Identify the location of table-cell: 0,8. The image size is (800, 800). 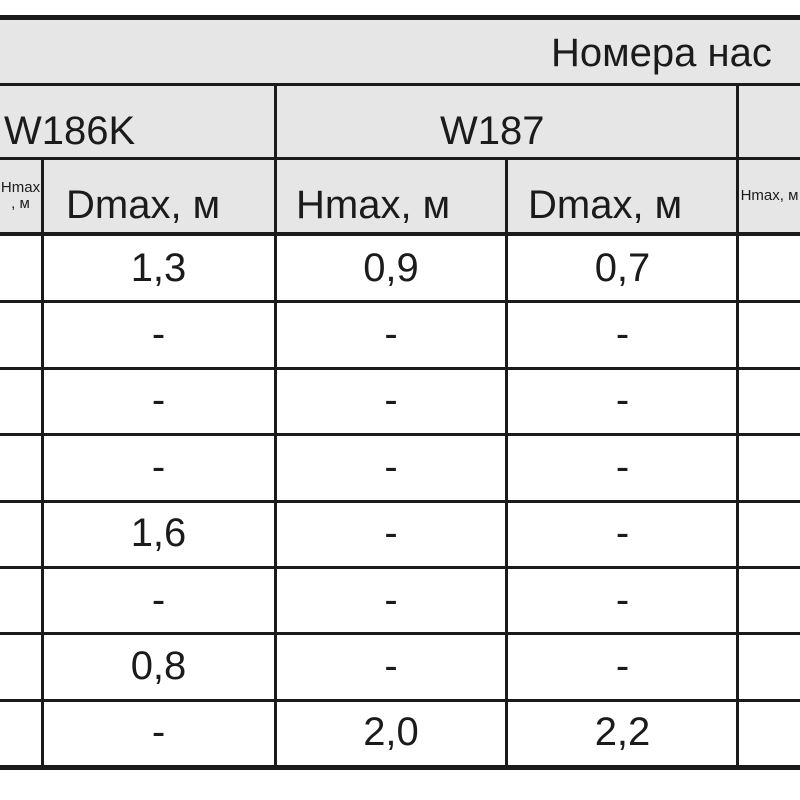
(158, 666).